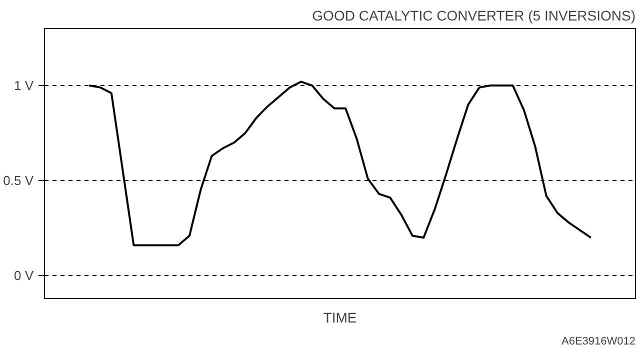 The height and width of the screenshot is (352, 640). Describe the element at coordinates (599, 342) in the screenshot. I see `text: A6E3916W012` at that location.